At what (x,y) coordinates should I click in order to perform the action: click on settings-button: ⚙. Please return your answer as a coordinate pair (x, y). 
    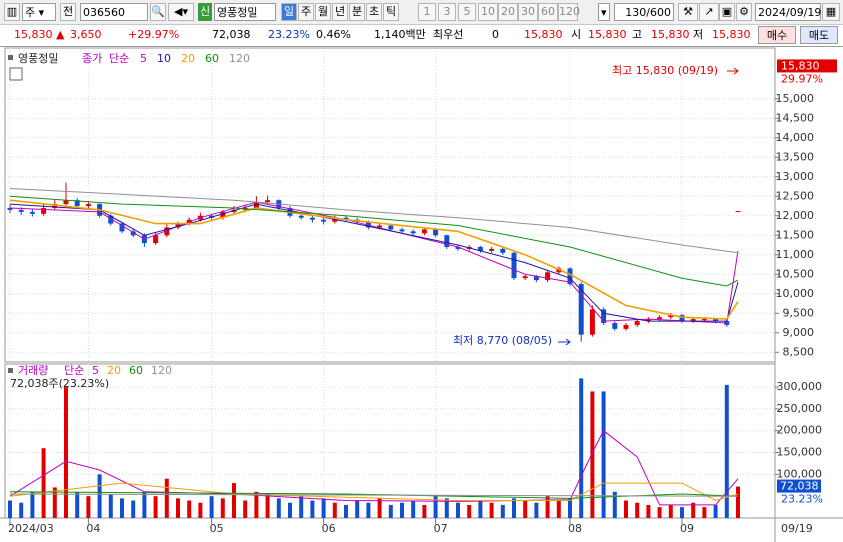
    Looking at the image, I should click on (744, 12).